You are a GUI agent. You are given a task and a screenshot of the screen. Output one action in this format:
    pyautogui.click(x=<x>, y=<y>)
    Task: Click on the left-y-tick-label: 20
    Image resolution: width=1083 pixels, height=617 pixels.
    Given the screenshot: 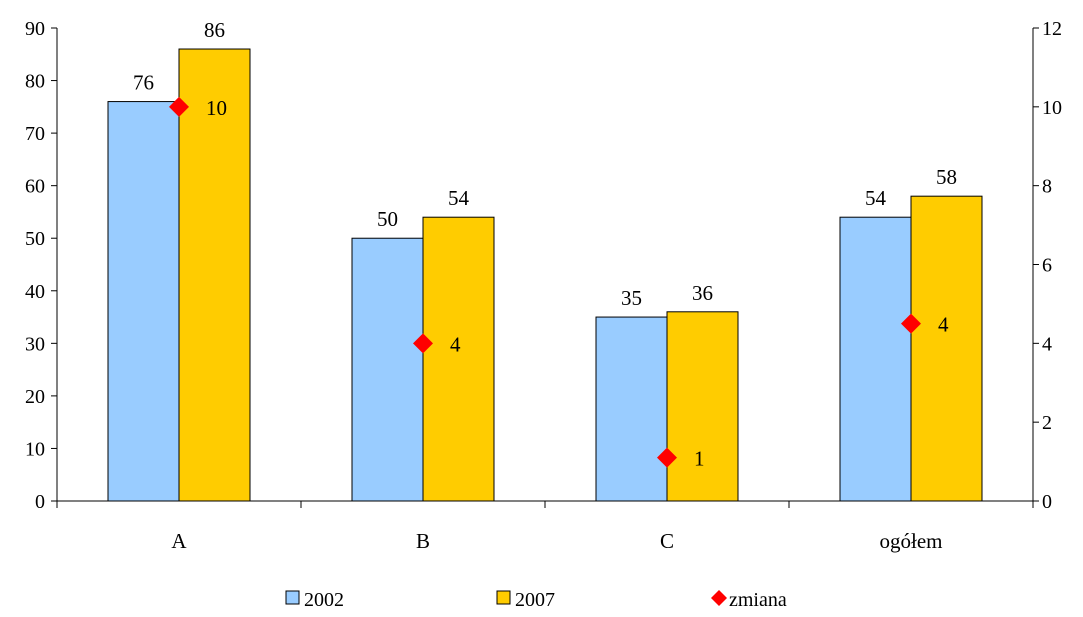 What is the action you would take?
    pyautogui.click(x=35, y=397)
    